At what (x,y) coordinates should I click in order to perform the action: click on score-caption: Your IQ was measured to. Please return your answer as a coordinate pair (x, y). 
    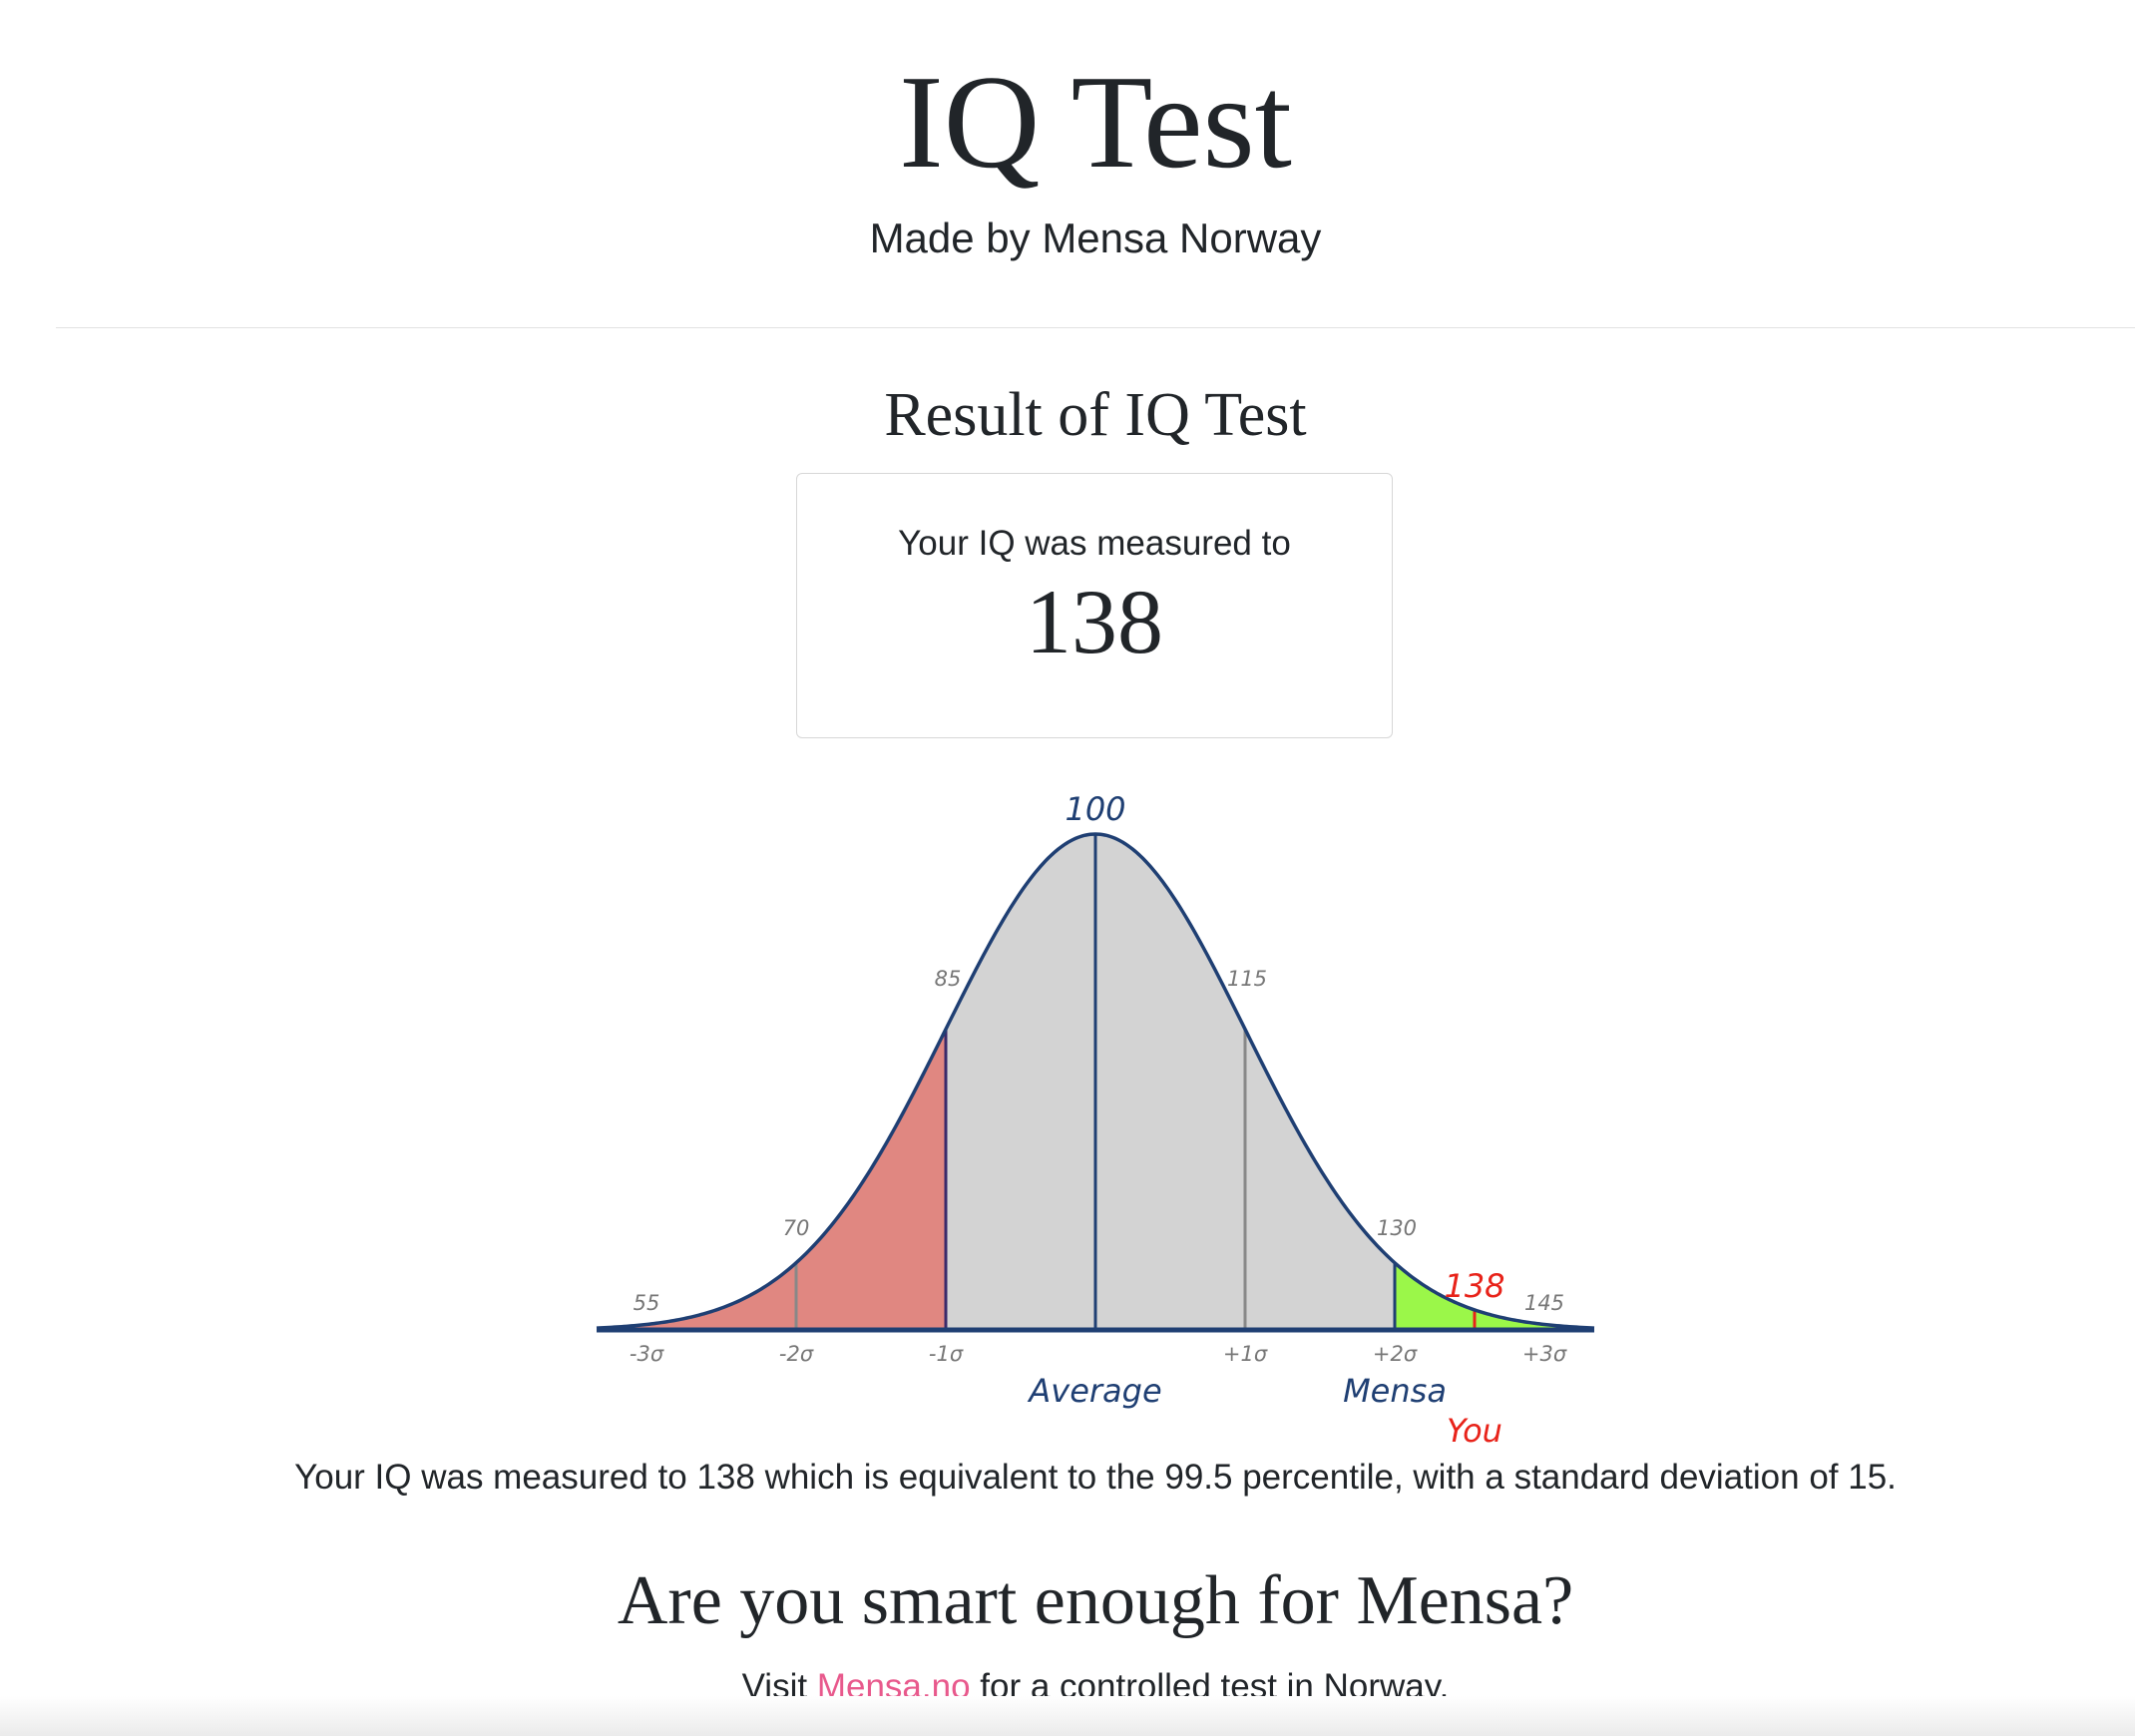
    Looking at the image, I should click on (1094, 543).